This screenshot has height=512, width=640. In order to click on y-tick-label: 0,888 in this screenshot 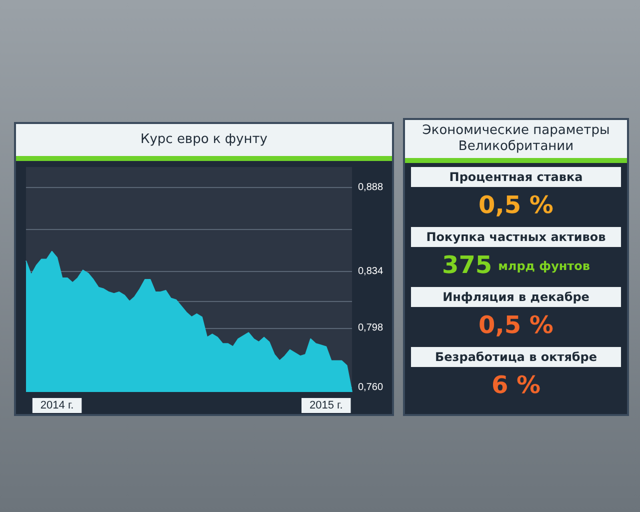, I will do `click(371, 187)`.